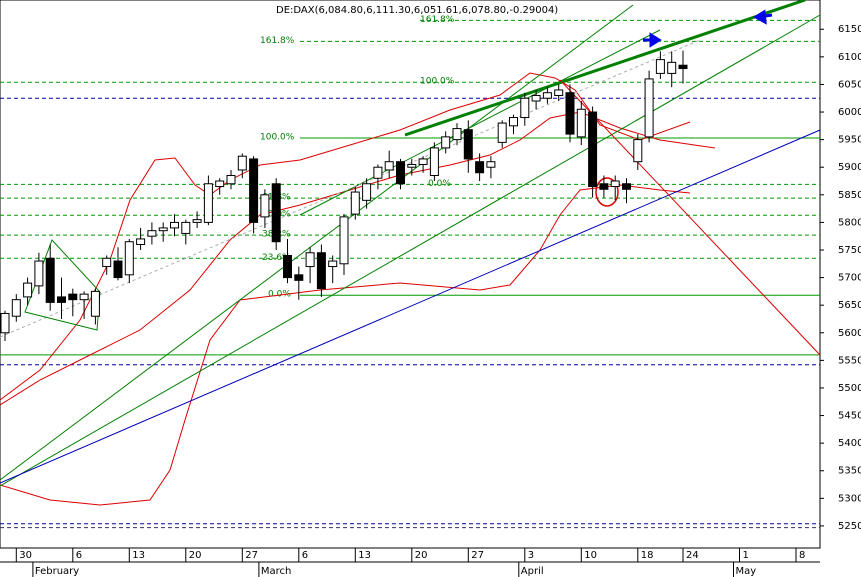 The width and height of the screenshot is (861, 577). What do you see at coordinates (276, 258) in the screenshot?
I see `level-label: 23.6%` at bounding box center [276, 258].